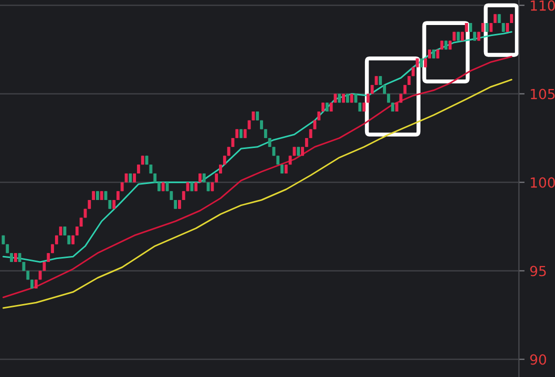 The width and height of the screenshot is (555, 377). What do you see at coordinates (542, 5) in the screenshot?
I see `y-tick-label: 110` at bounding box center [542, 5].